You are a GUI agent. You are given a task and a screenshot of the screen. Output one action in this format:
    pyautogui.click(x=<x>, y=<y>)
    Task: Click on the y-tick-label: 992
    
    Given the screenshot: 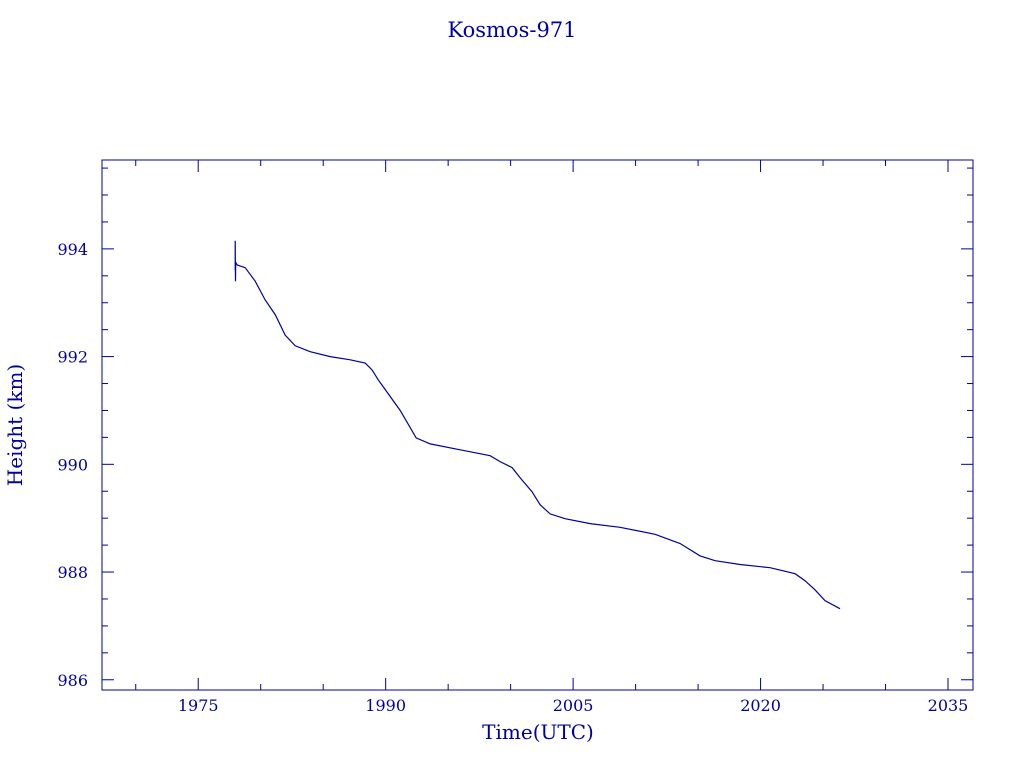 What is the action you would take?
    pyautogui.click(x=72, y=357)
    